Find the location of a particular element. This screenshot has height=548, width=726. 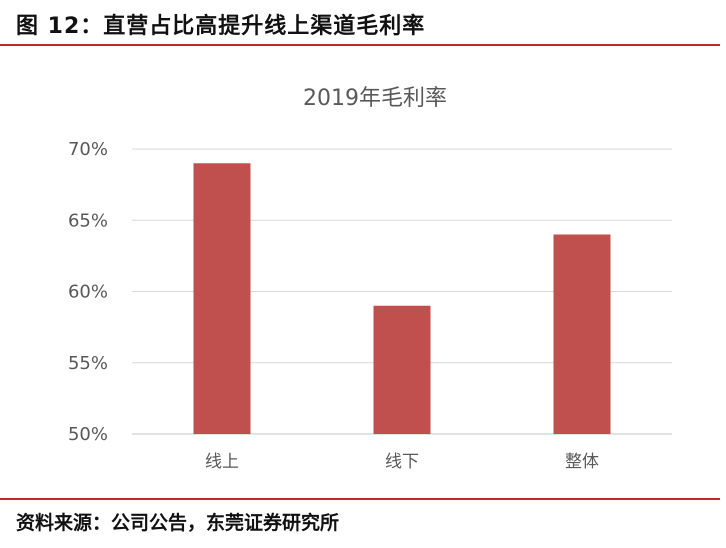

y-tick-label: 60% is located at coordinates (88, 292).